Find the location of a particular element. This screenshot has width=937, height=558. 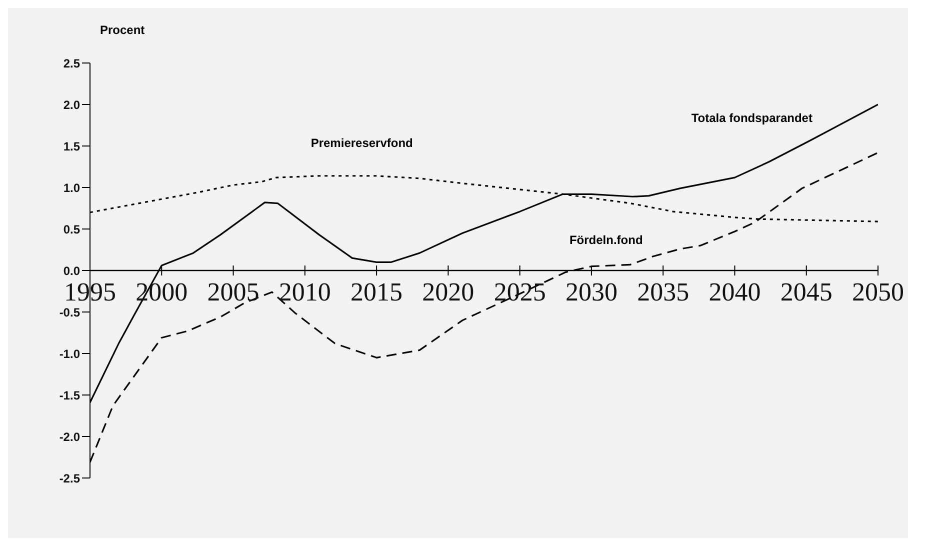

y-tick-label: -1.0 is located at coordinates (69, 353).